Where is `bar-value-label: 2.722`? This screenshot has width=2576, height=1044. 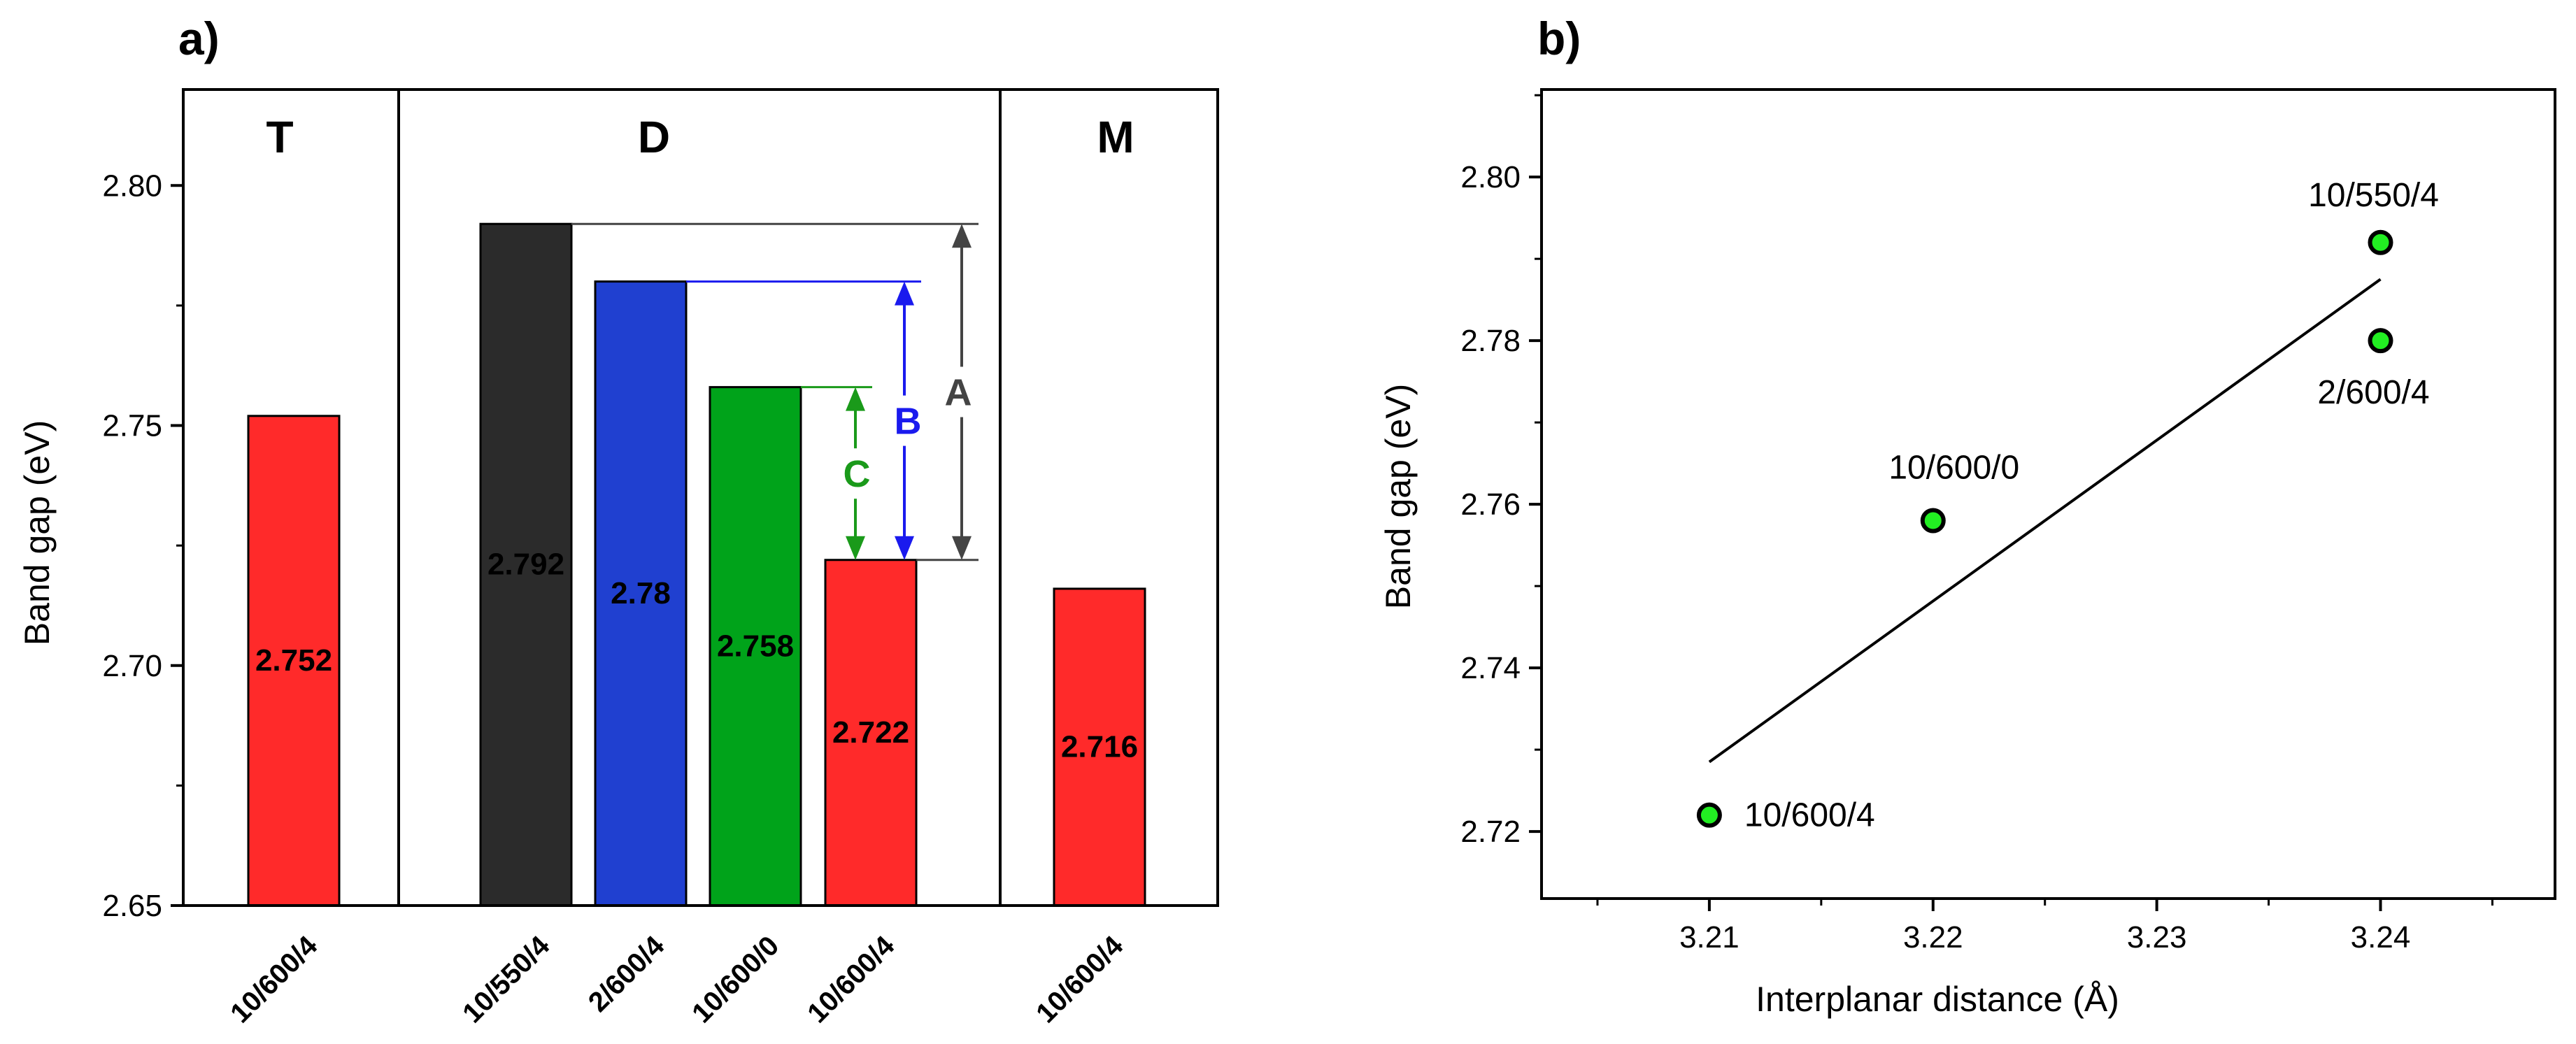 bar-value-label: 2.722 is located at coordinates (870, 732).